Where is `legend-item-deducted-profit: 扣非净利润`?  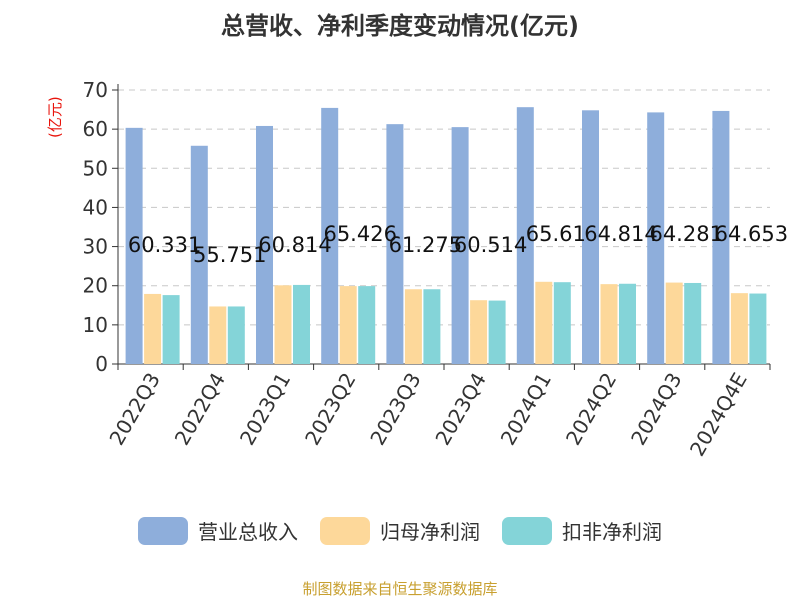 legend-item-deducted-profit: 扣非净利润 is located at coordinates (582, 530).